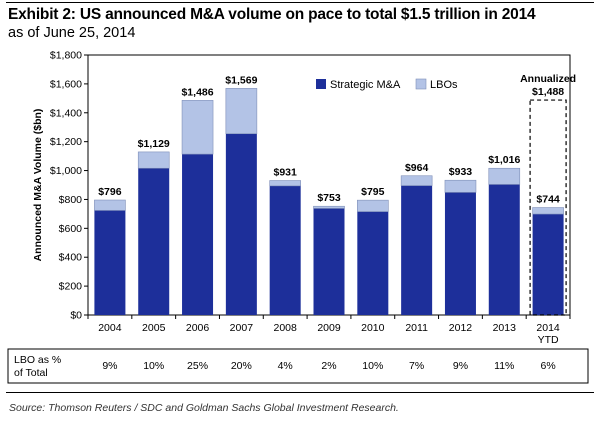 This screenshot has height=424, width=600. Describe the element at coordinates (110, 328) in the screenshot. I see `x-tick-label: 2004` at that location.